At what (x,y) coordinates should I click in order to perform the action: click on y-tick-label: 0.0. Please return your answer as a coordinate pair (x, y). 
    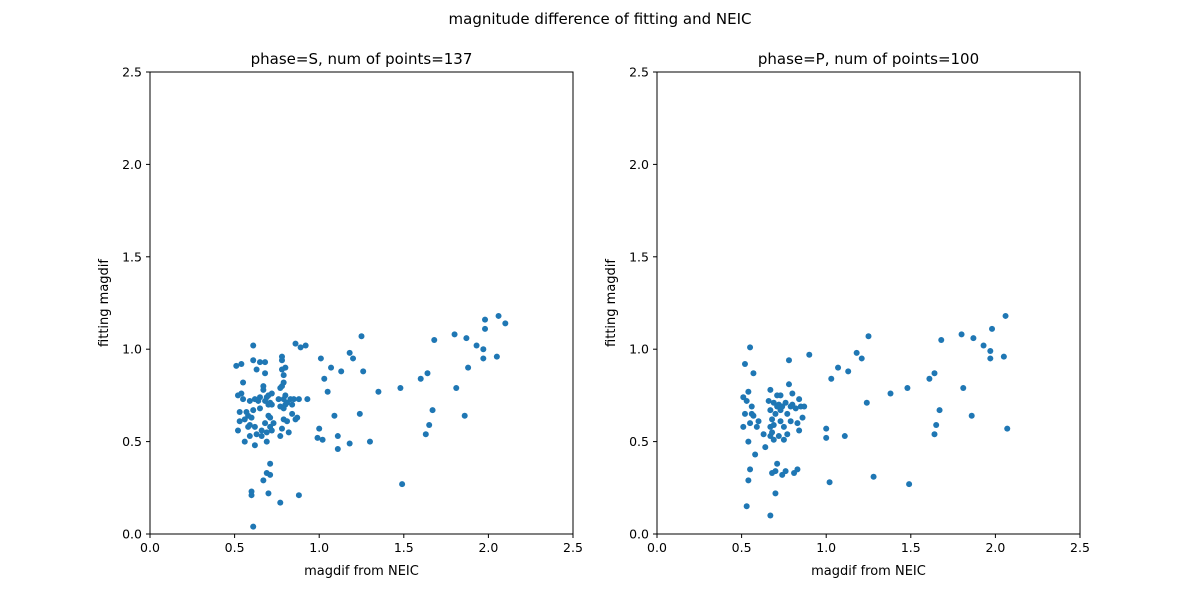
    Looking at the image, I should click on (132, 534).